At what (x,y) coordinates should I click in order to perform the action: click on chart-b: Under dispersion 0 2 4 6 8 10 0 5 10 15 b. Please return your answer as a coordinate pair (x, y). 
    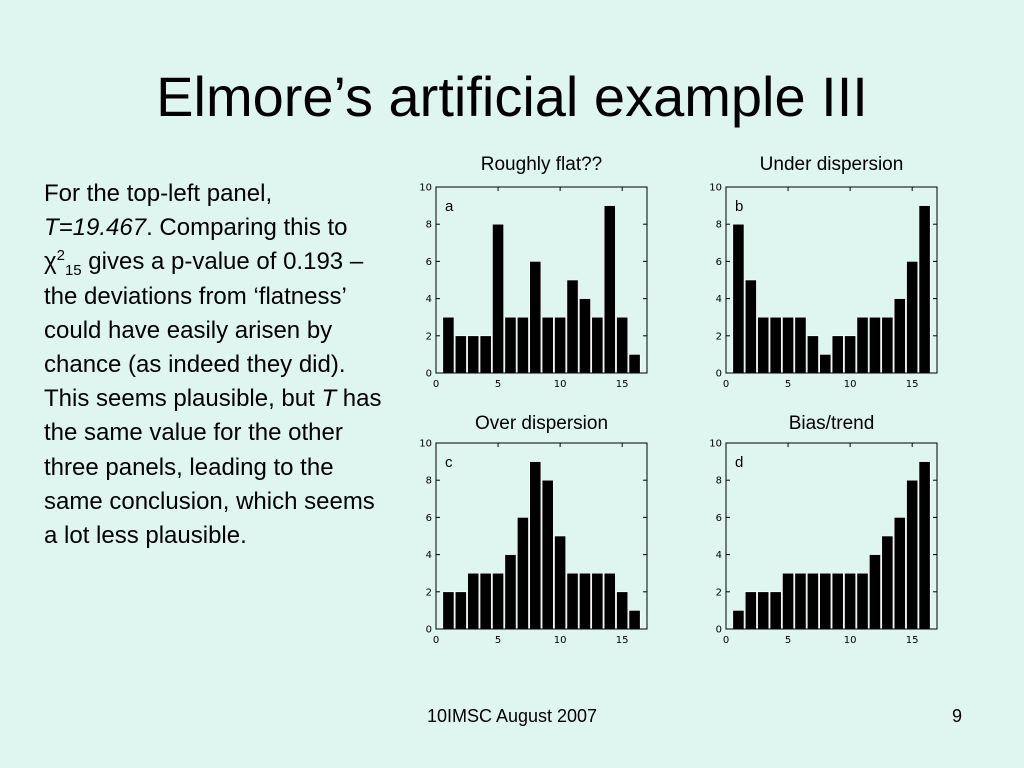
    Looking at the image, I should click on (823, 272).